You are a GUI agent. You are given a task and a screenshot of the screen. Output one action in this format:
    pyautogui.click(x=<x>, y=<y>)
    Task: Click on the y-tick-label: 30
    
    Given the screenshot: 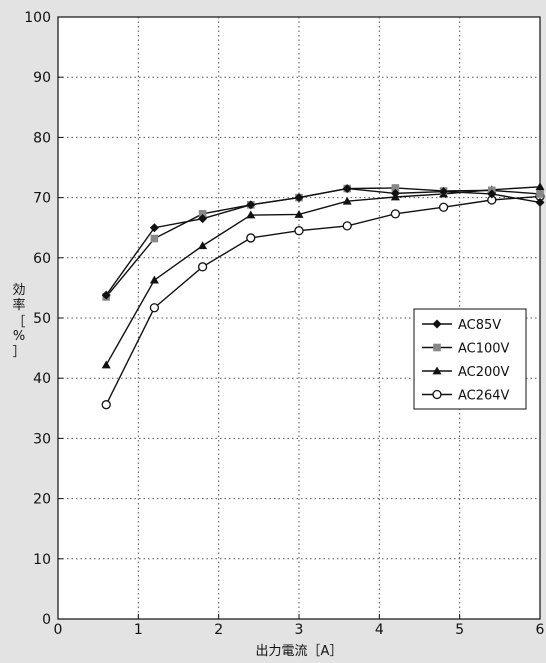 What is the action you would take?
    pyautogui.click(x=42, y=439)
    